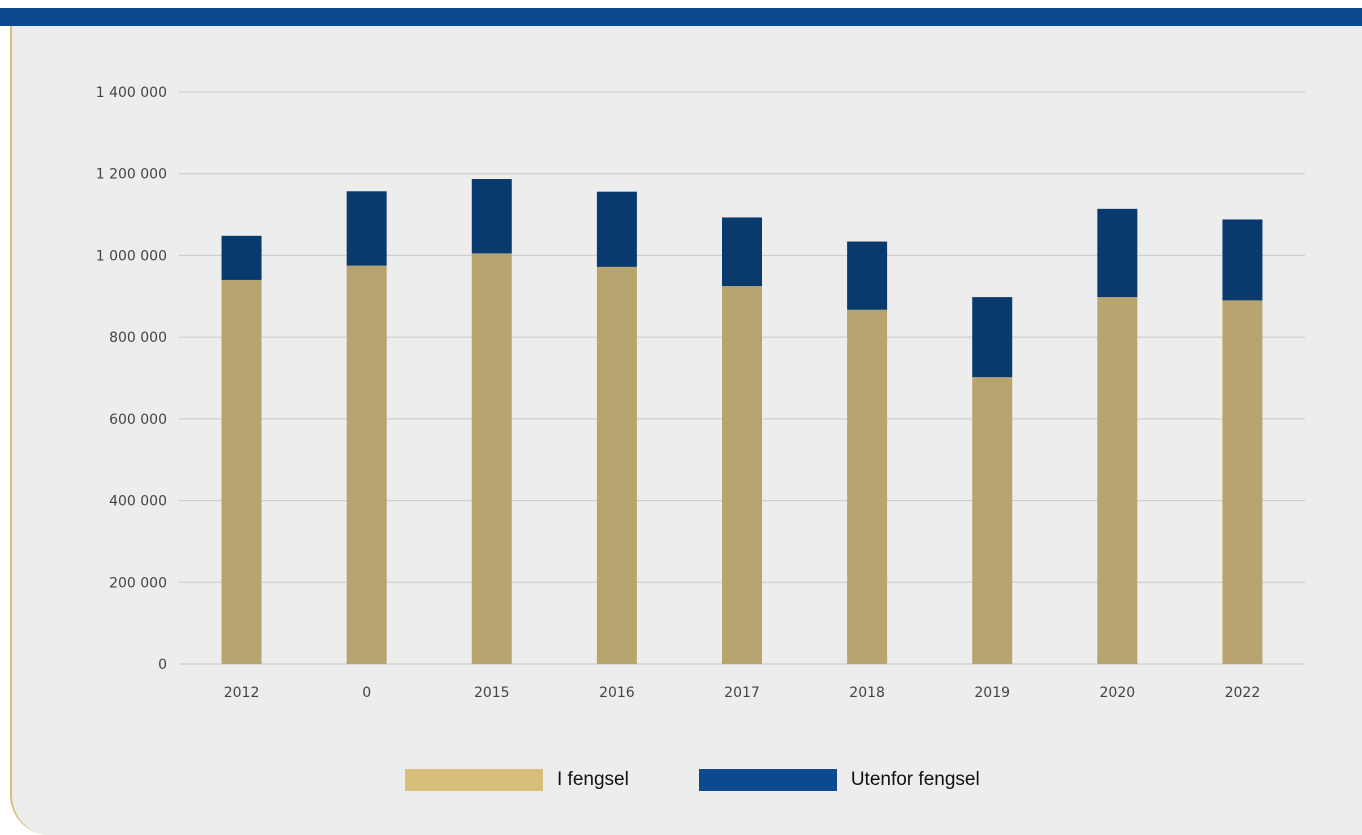 This screenshot has width=1362, height=835. I want to click on x-tick-label: 2018, so click(867, 693).